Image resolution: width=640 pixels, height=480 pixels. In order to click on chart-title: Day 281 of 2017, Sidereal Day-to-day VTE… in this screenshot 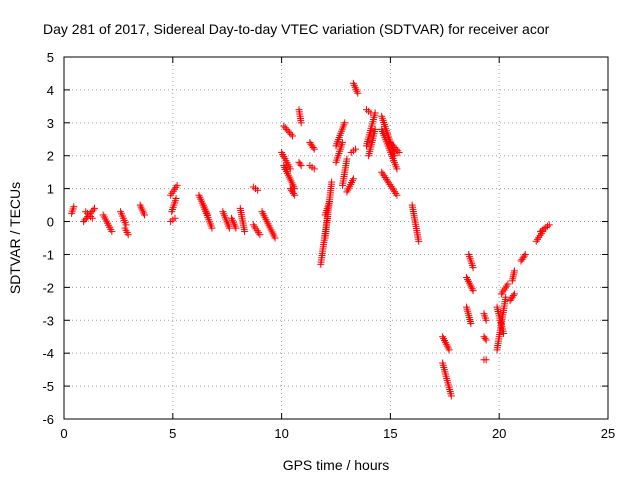, I will do `click(296, 29)`.